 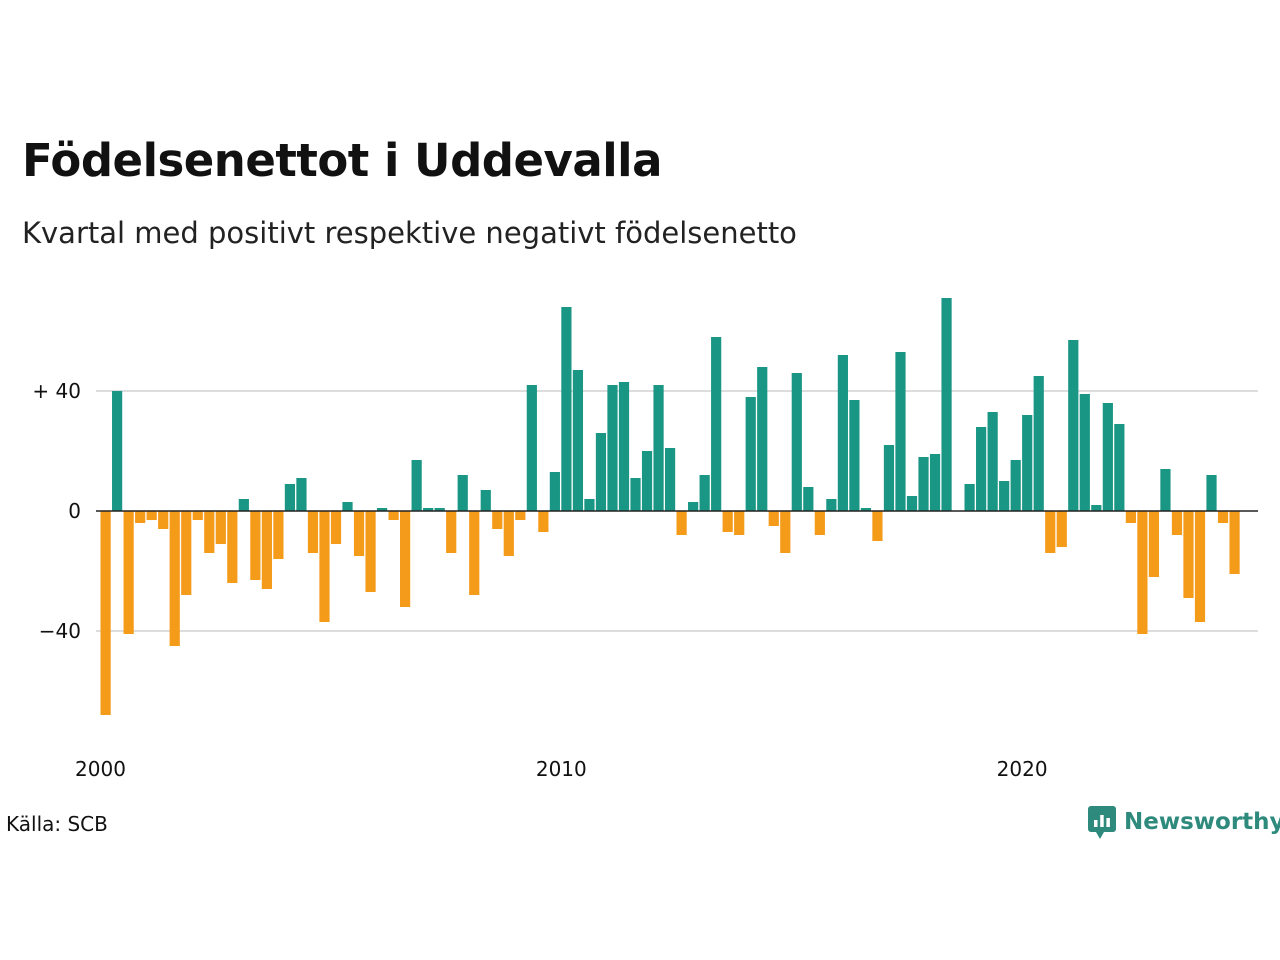 I want to click on source-note: Källa: SCB, so click(x=57, y=824).